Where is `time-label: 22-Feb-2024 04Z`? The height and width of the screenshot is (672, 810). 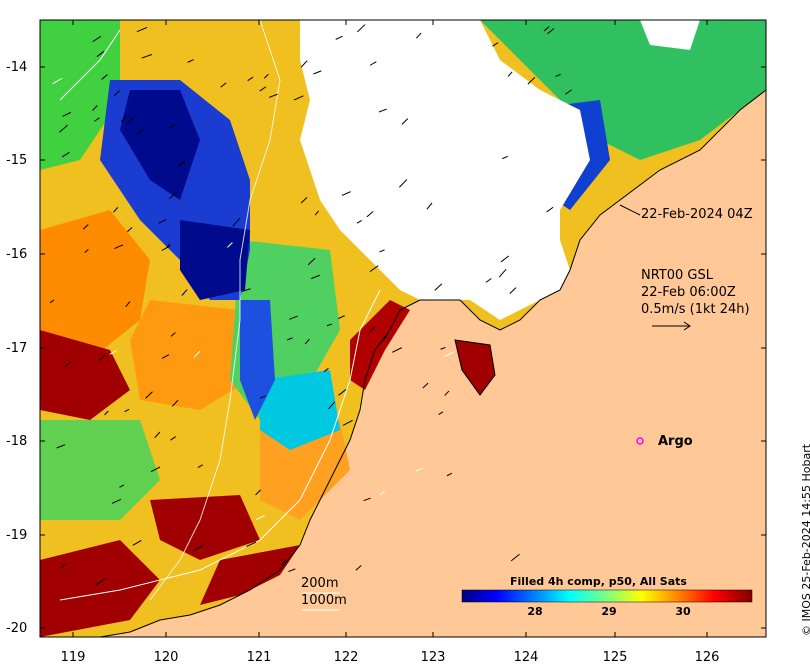
time-label: 22-Feb-2024 04Z is located at coordinates (697, 214).